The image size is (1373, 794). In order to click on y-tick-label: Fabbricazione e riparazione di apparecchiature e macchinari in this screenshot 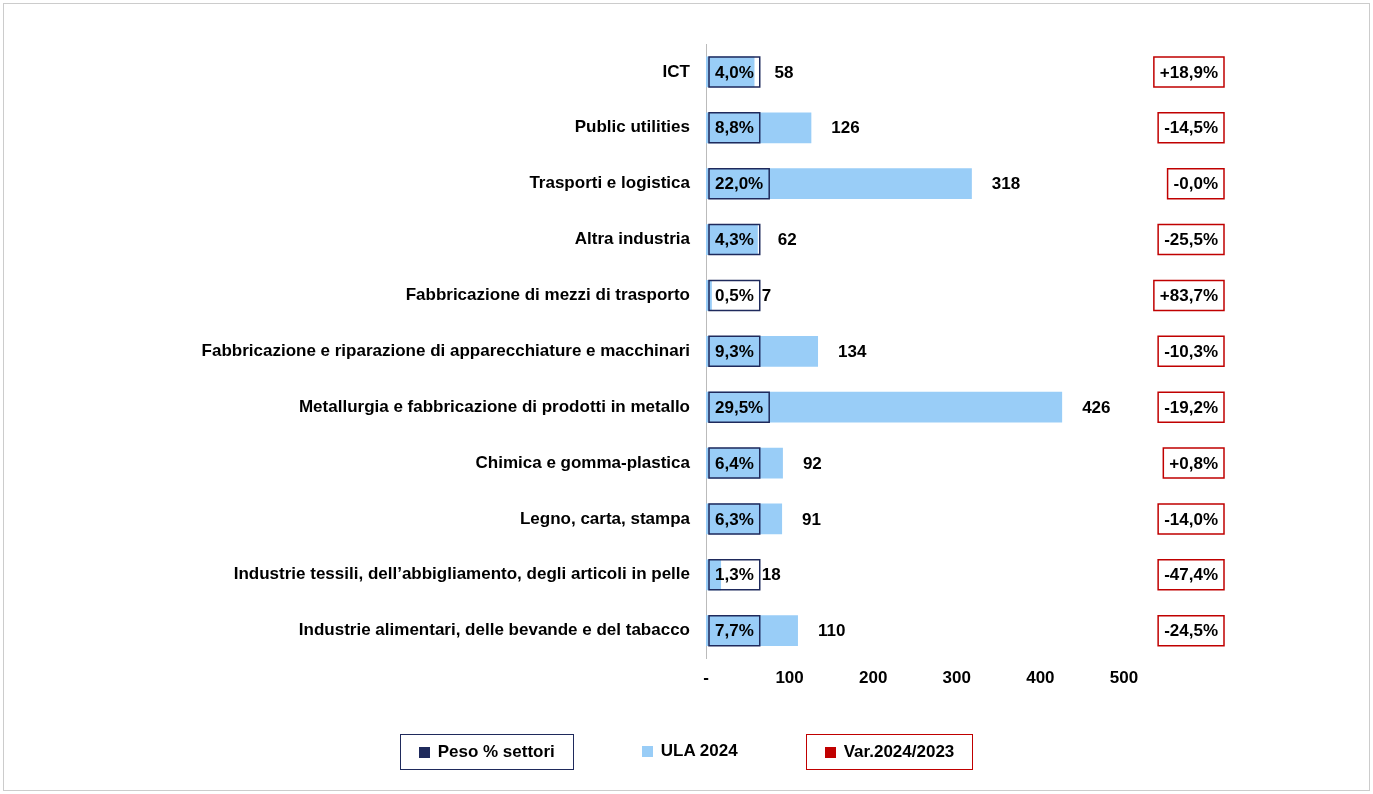, I will do `click(445, 350)`.